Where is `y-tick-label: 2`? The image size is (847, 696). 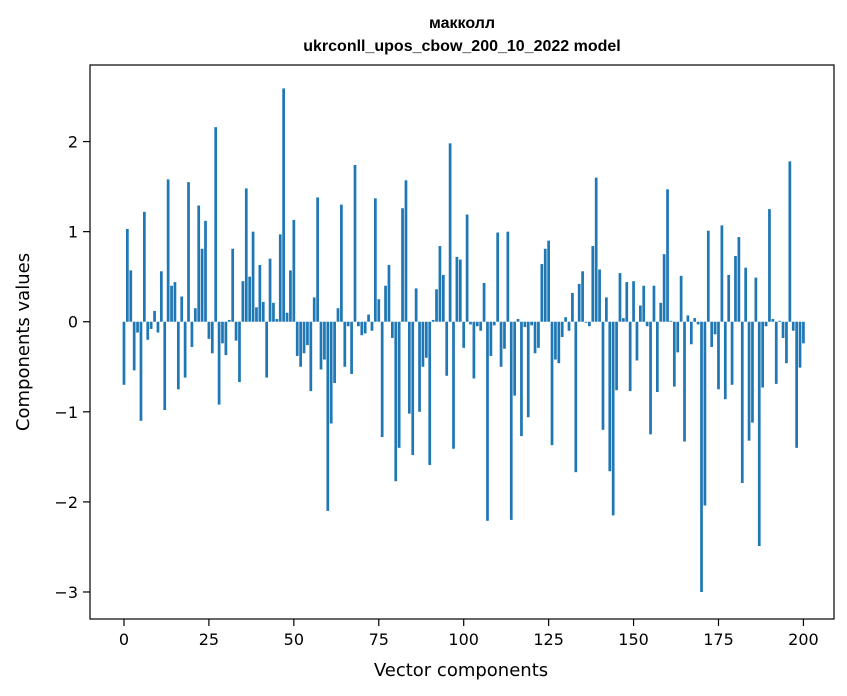
y-tick-label: 2 is located at coordinates (73, 142).